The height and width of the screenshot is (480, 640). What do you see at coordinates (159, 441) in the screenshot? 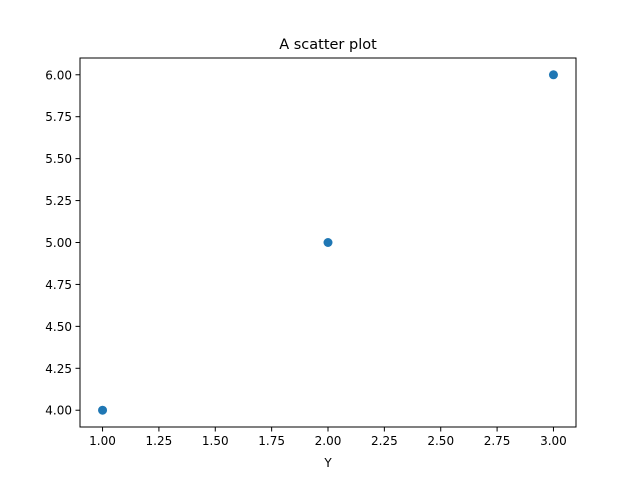
I see `x-tick-label: 1.25` at bounding box center [159, 441].